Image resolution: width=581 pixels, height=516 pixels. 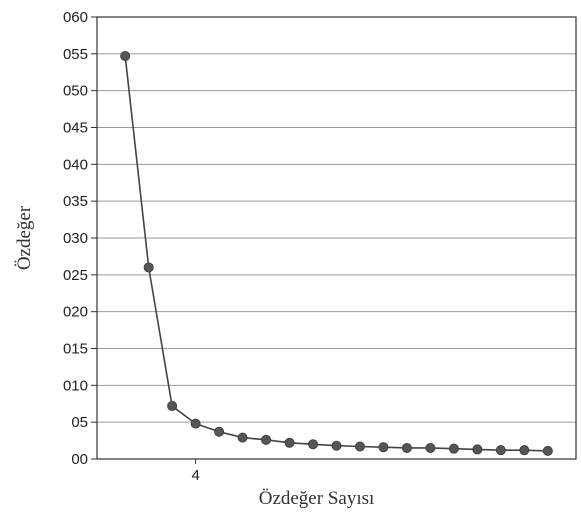 I want to click on x-axis-ticks: 4, so click(x=195, y=471).